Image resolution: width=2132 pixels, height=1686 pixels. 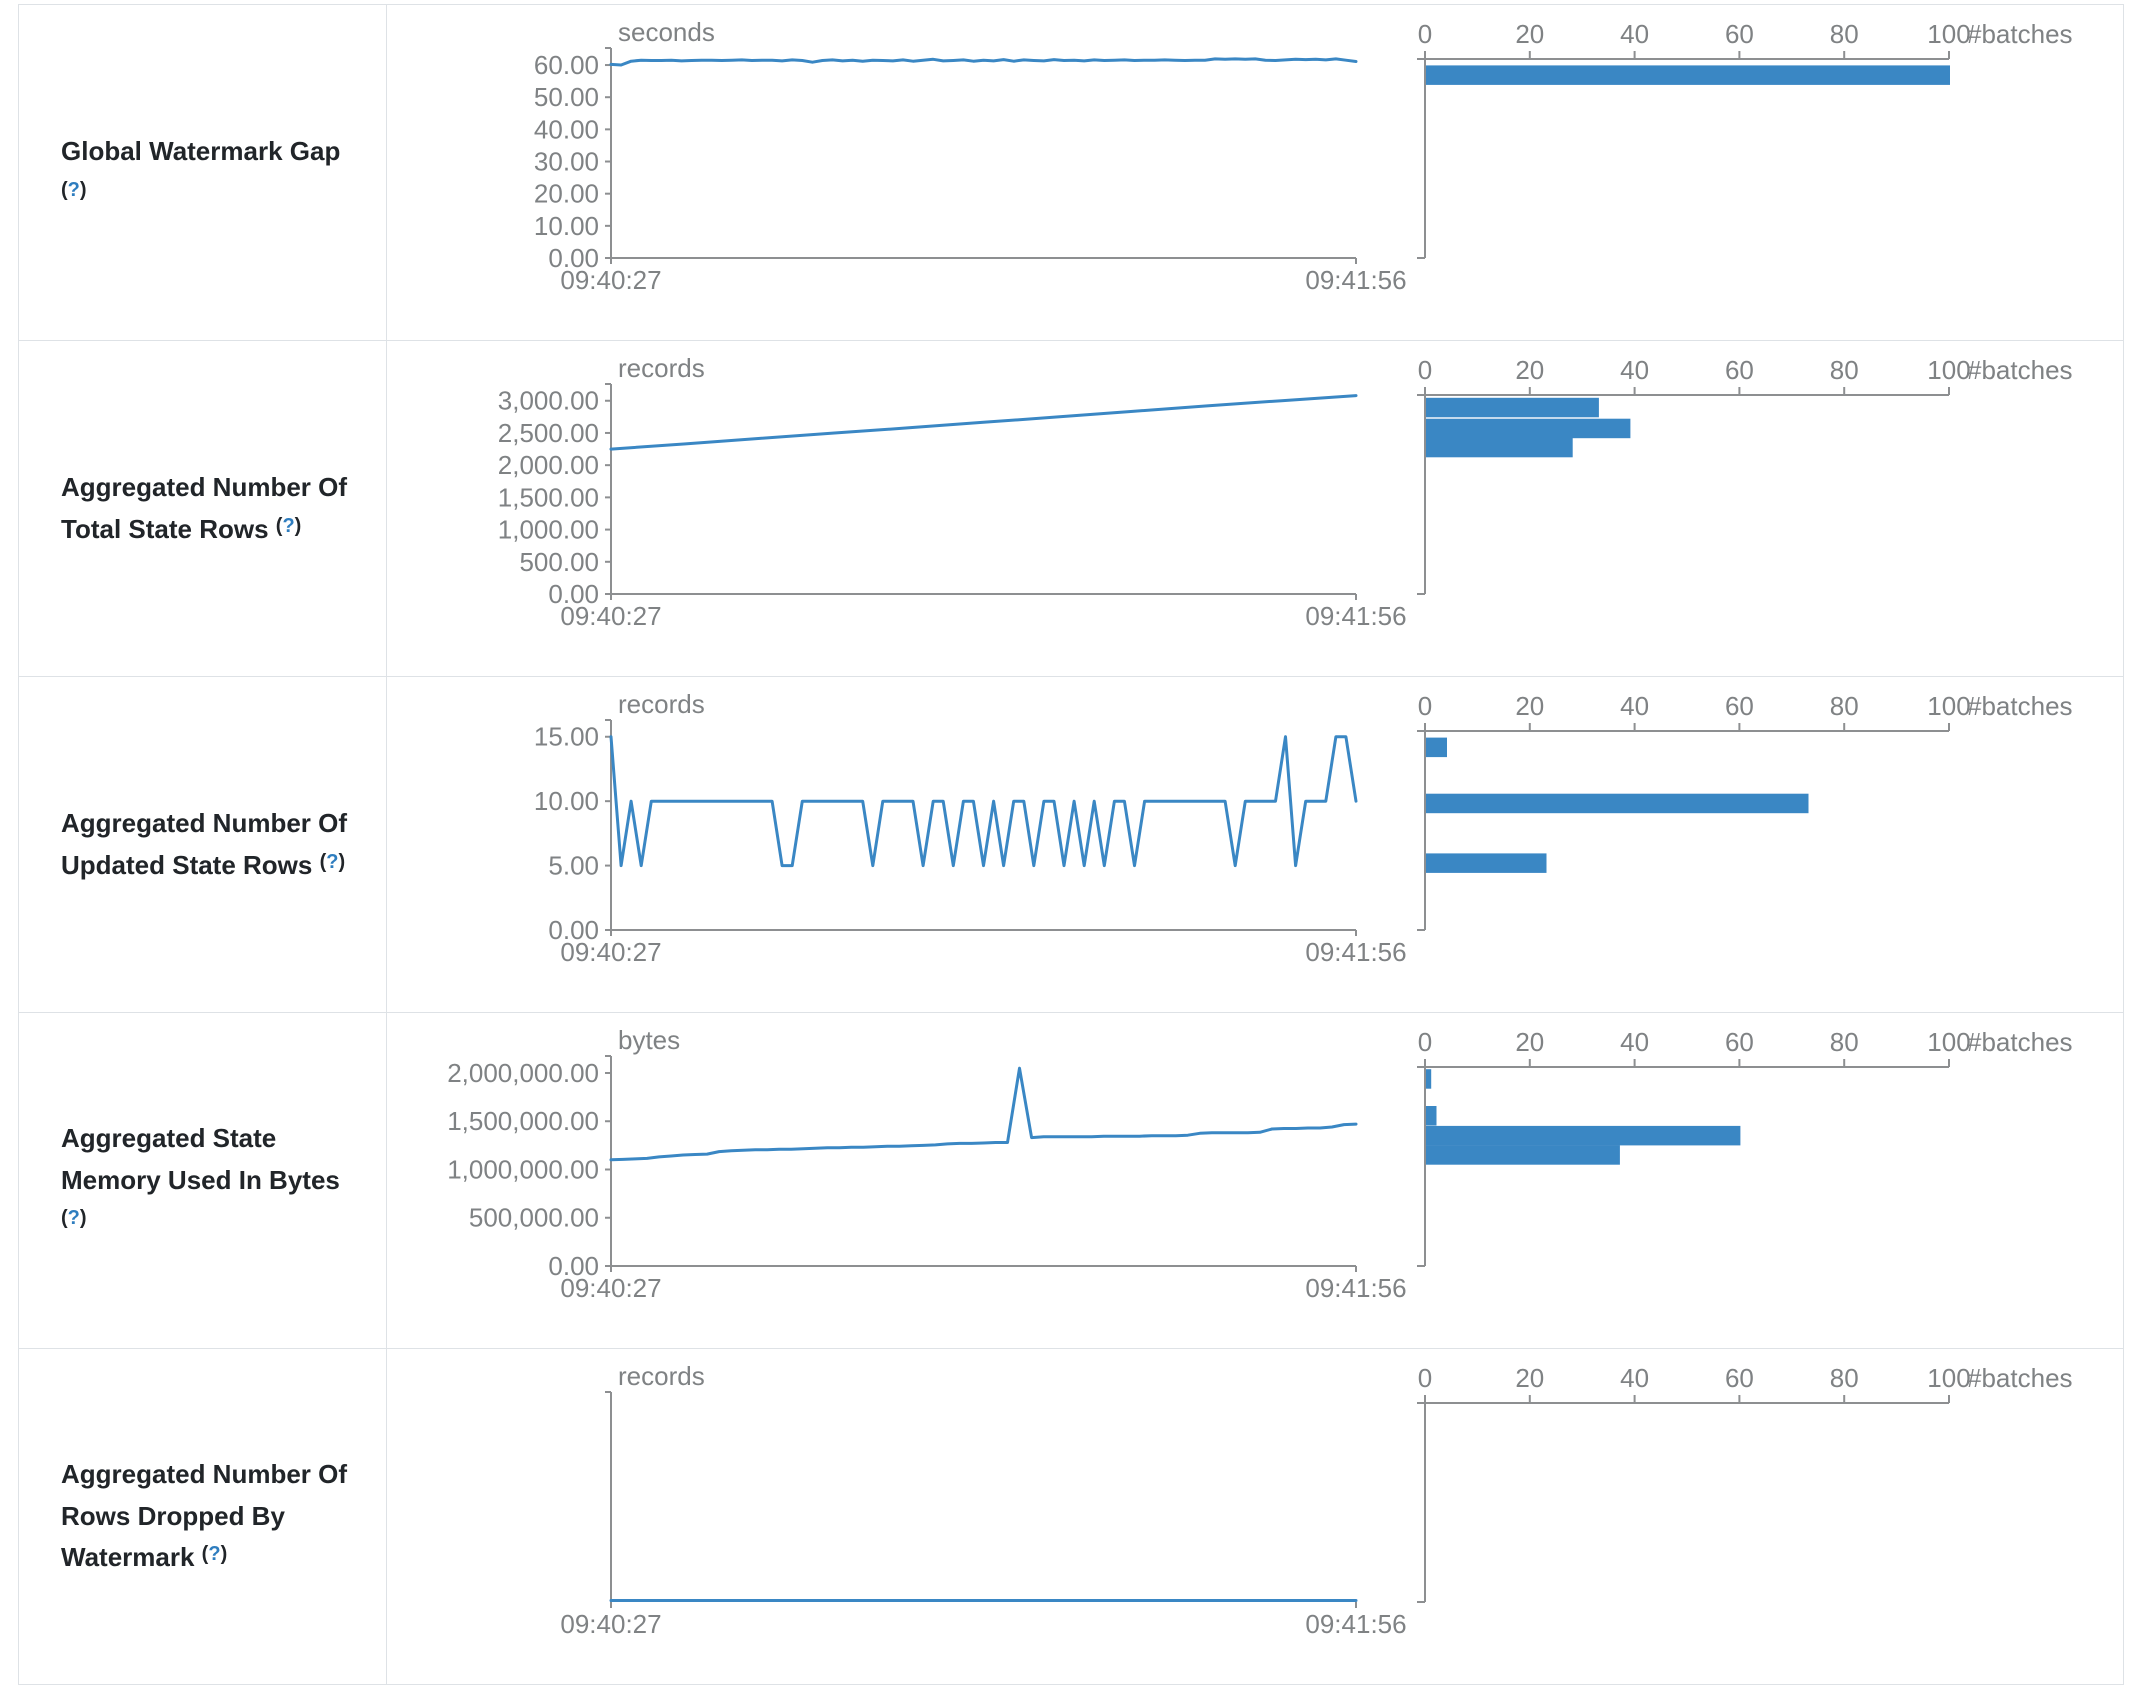 I want to click on svg-text: 1,000.00, so click(x=548, y=530).